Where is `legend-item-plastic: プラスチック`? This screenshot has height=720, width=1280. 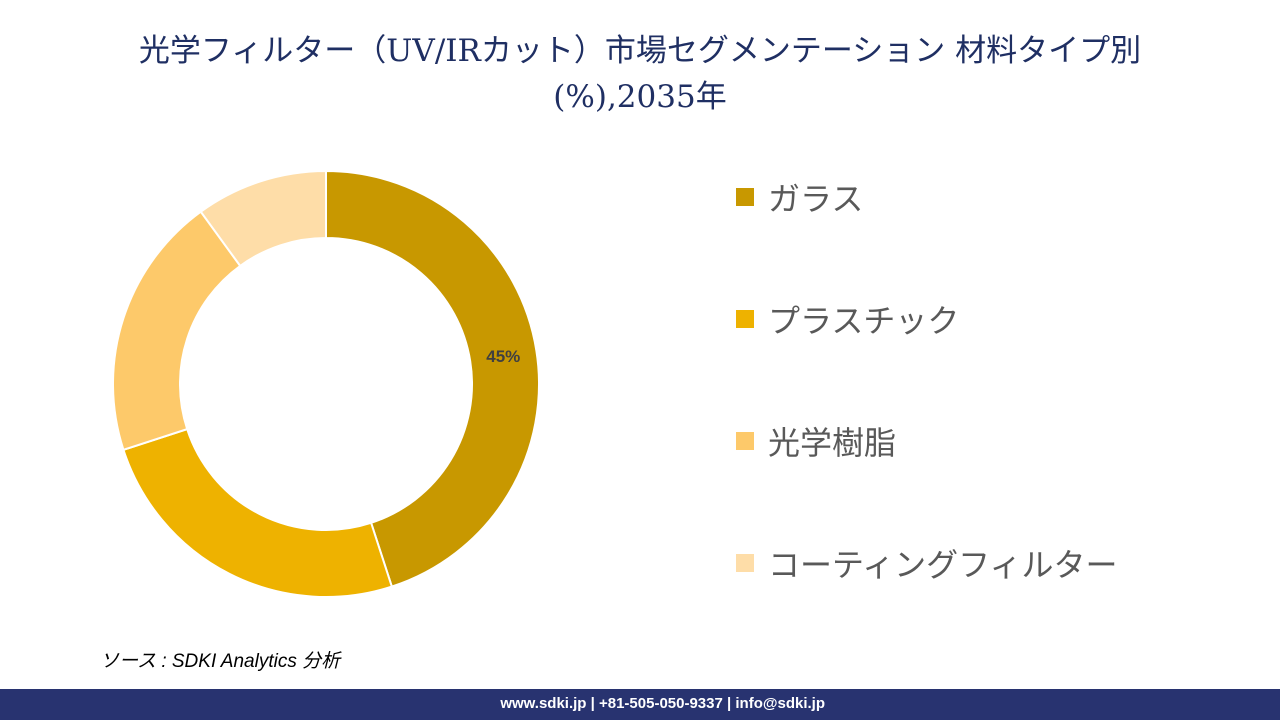 legend-item-plastic: プラスチック is located at coordinates (847, 319).